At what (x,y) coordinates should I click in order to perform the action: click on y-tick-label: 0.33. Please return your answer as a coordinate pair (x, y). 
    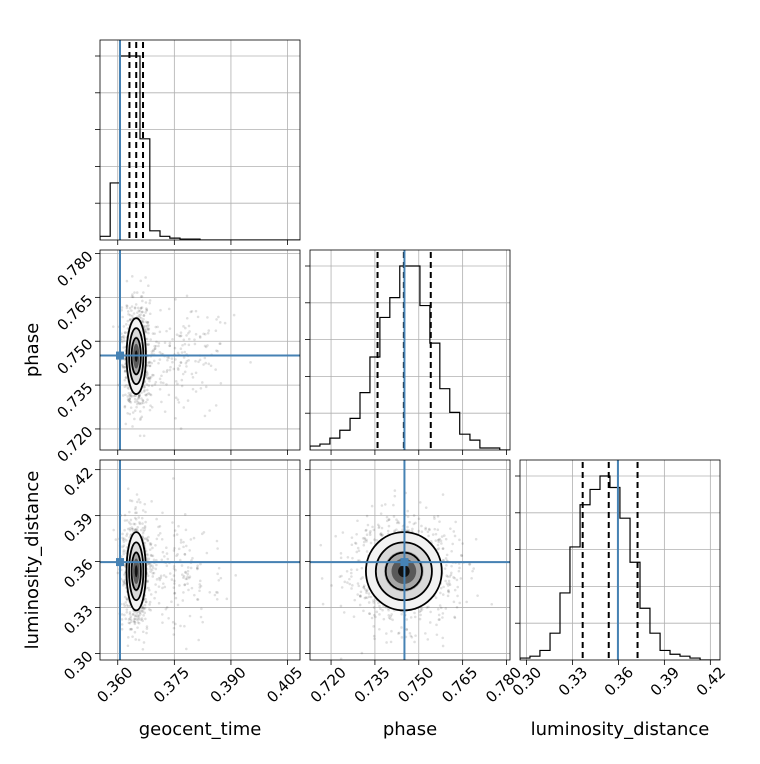
    Looking at the image, I should click on (78, 619).